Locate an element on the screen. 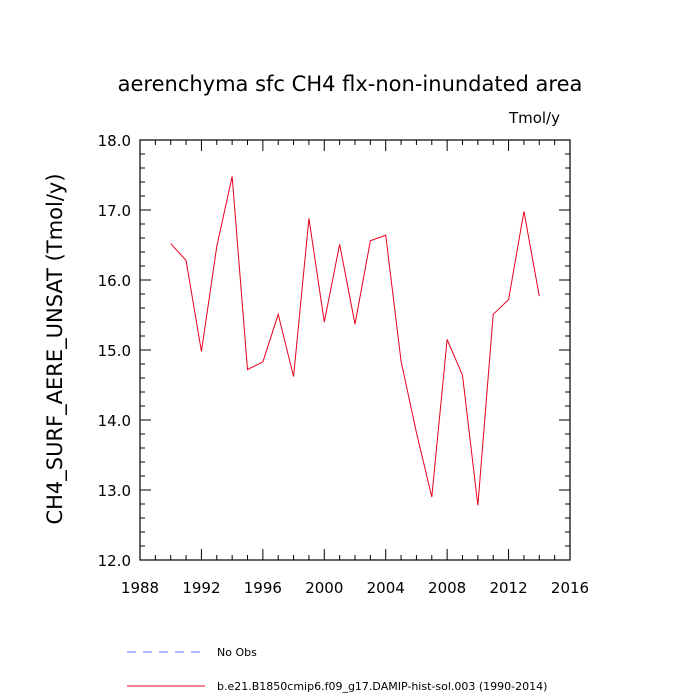 The width and height of the screenshot is (700, 700). x-tick-label: 1992 is located at coordinates (201, 588).